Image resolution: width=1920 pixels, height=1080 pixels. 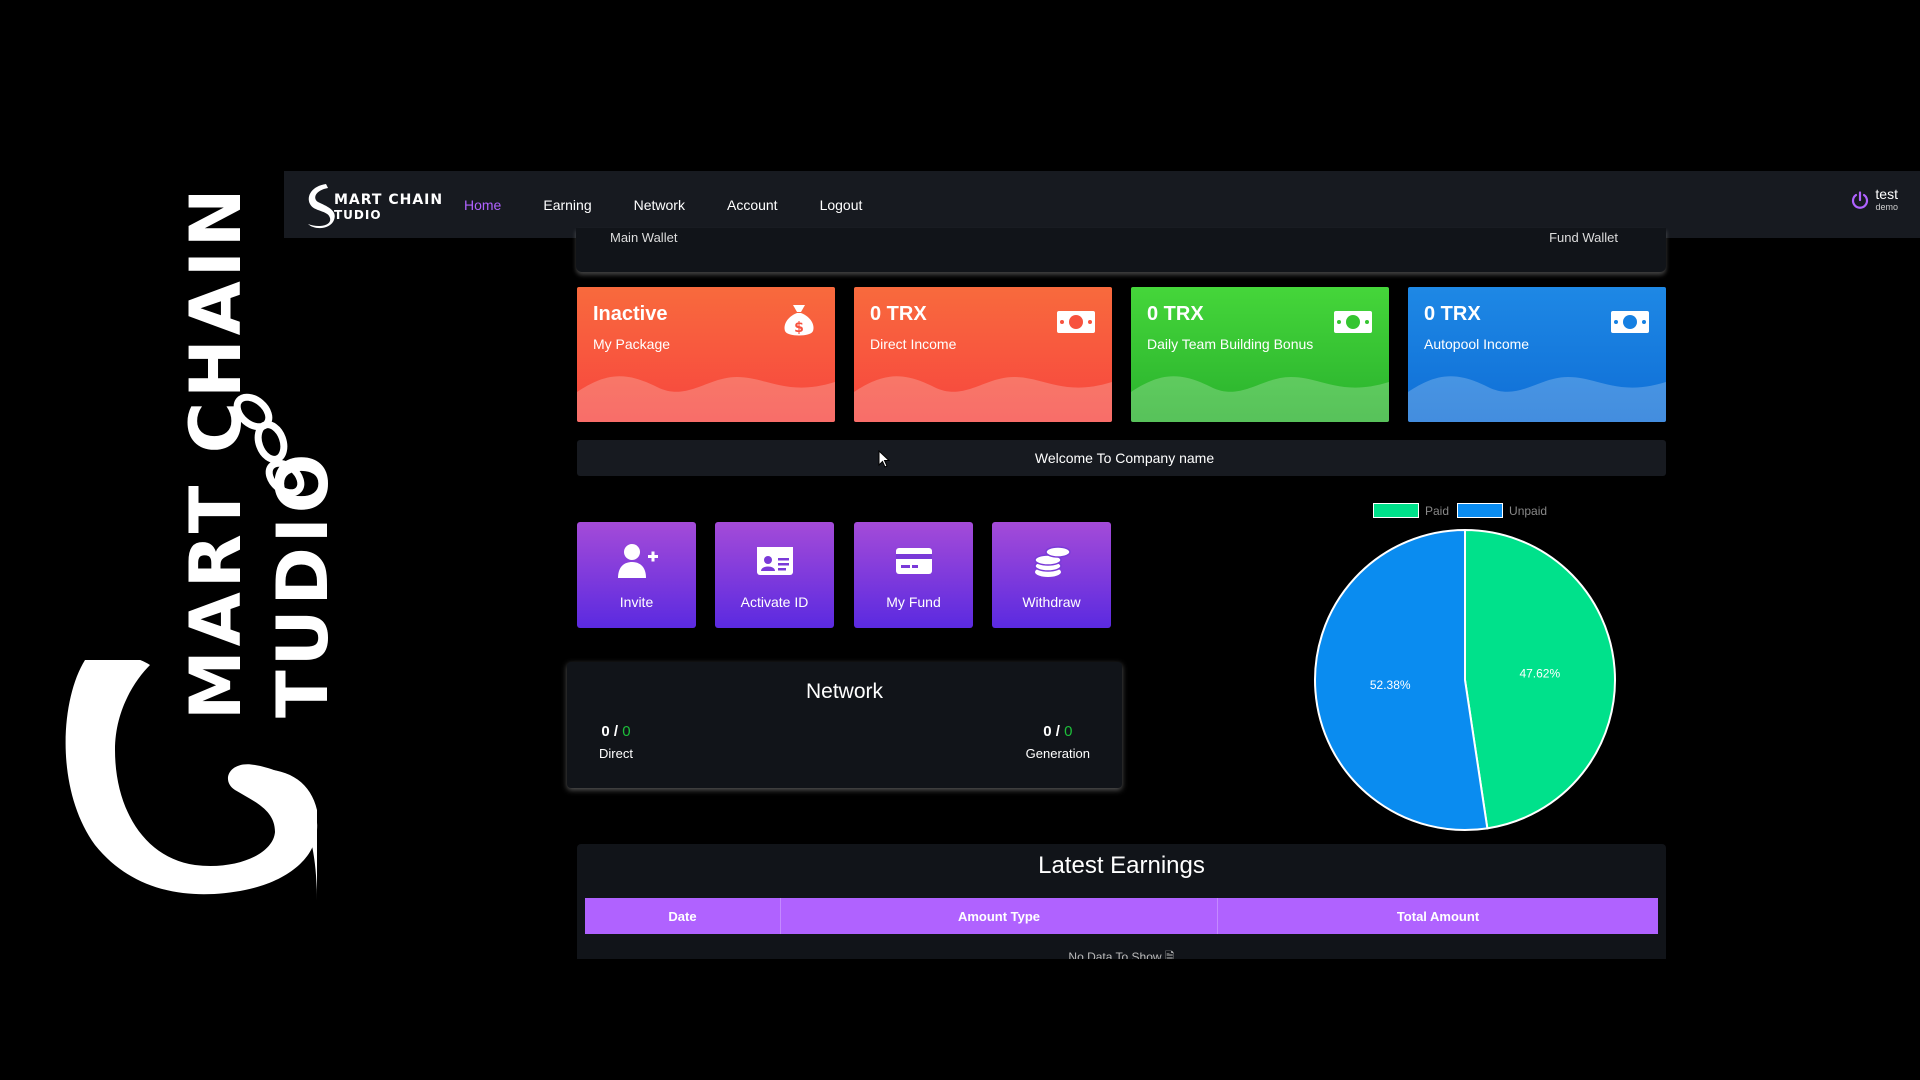 I want to click on earnings-table-header: Date Amount Type Total Amount, so click(x=1121, y=916).